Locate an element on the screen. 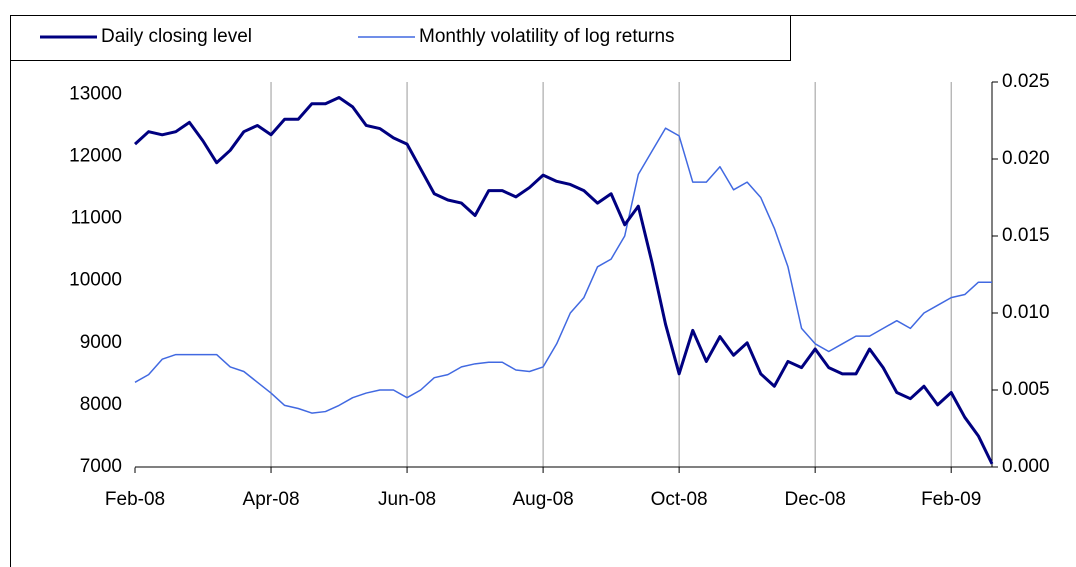  y-tick-label: 8000 is located at coordinates (101, 404).